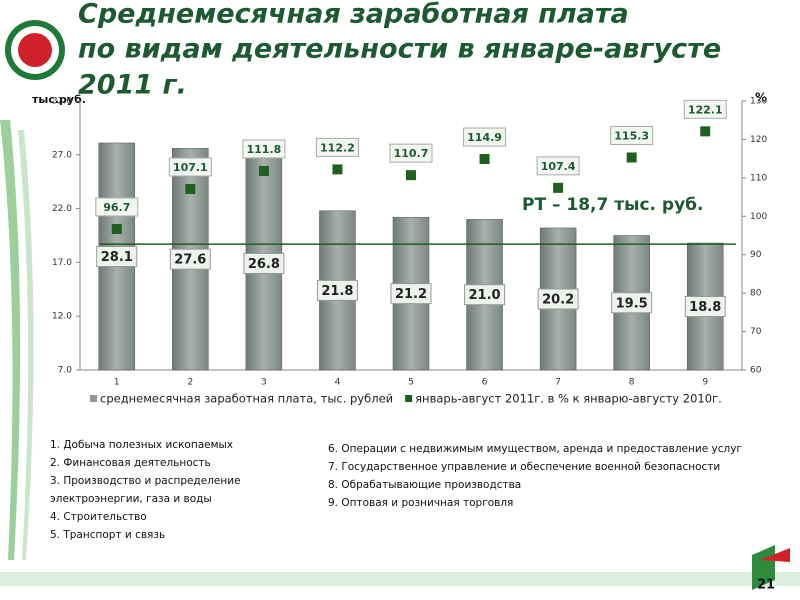  What do you see at coordinates (62, 317) in the screenshot?
I see `y-tick-label: 12.0` at bounding box center [62, 317].